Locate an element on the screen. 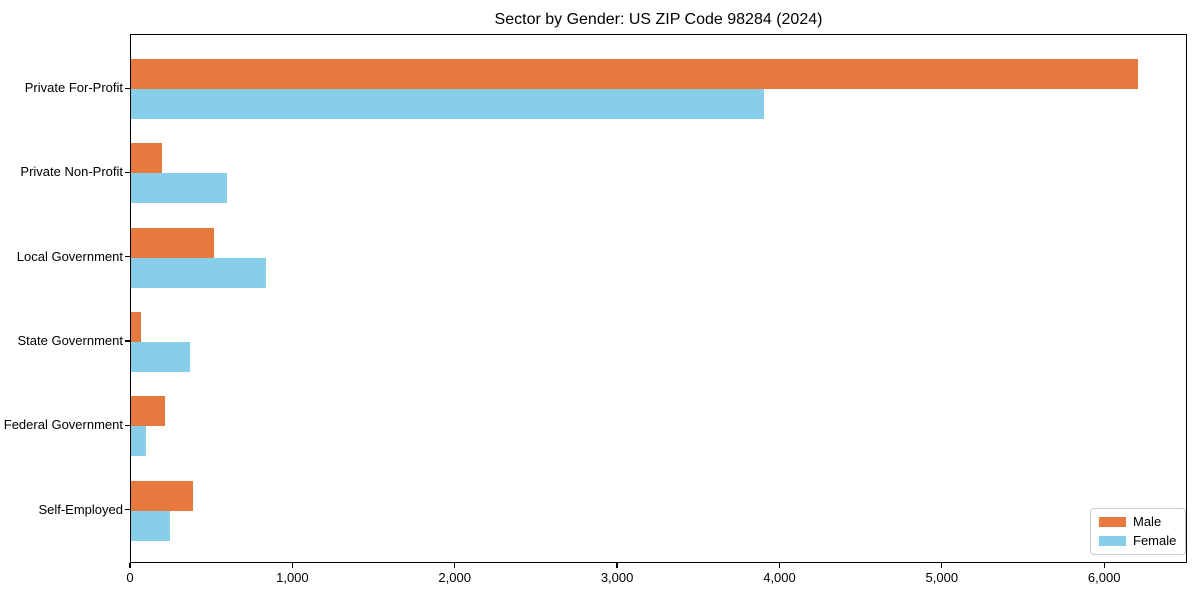 This screenshot has height=600, width=1200. y-tick-label-local-government: Local Government is located at coordinates (69, 256).